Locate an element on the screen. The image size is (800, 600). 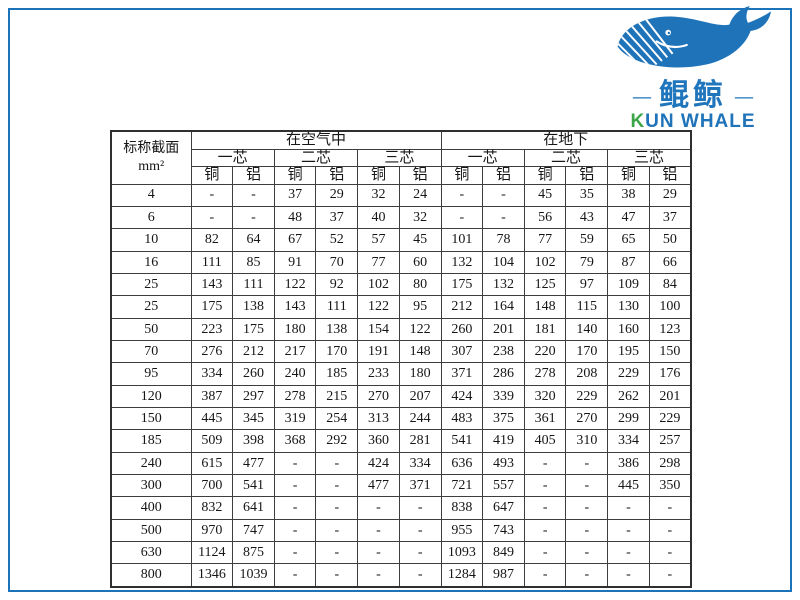
value-cell: 297 is located at coordinates (253, 396).